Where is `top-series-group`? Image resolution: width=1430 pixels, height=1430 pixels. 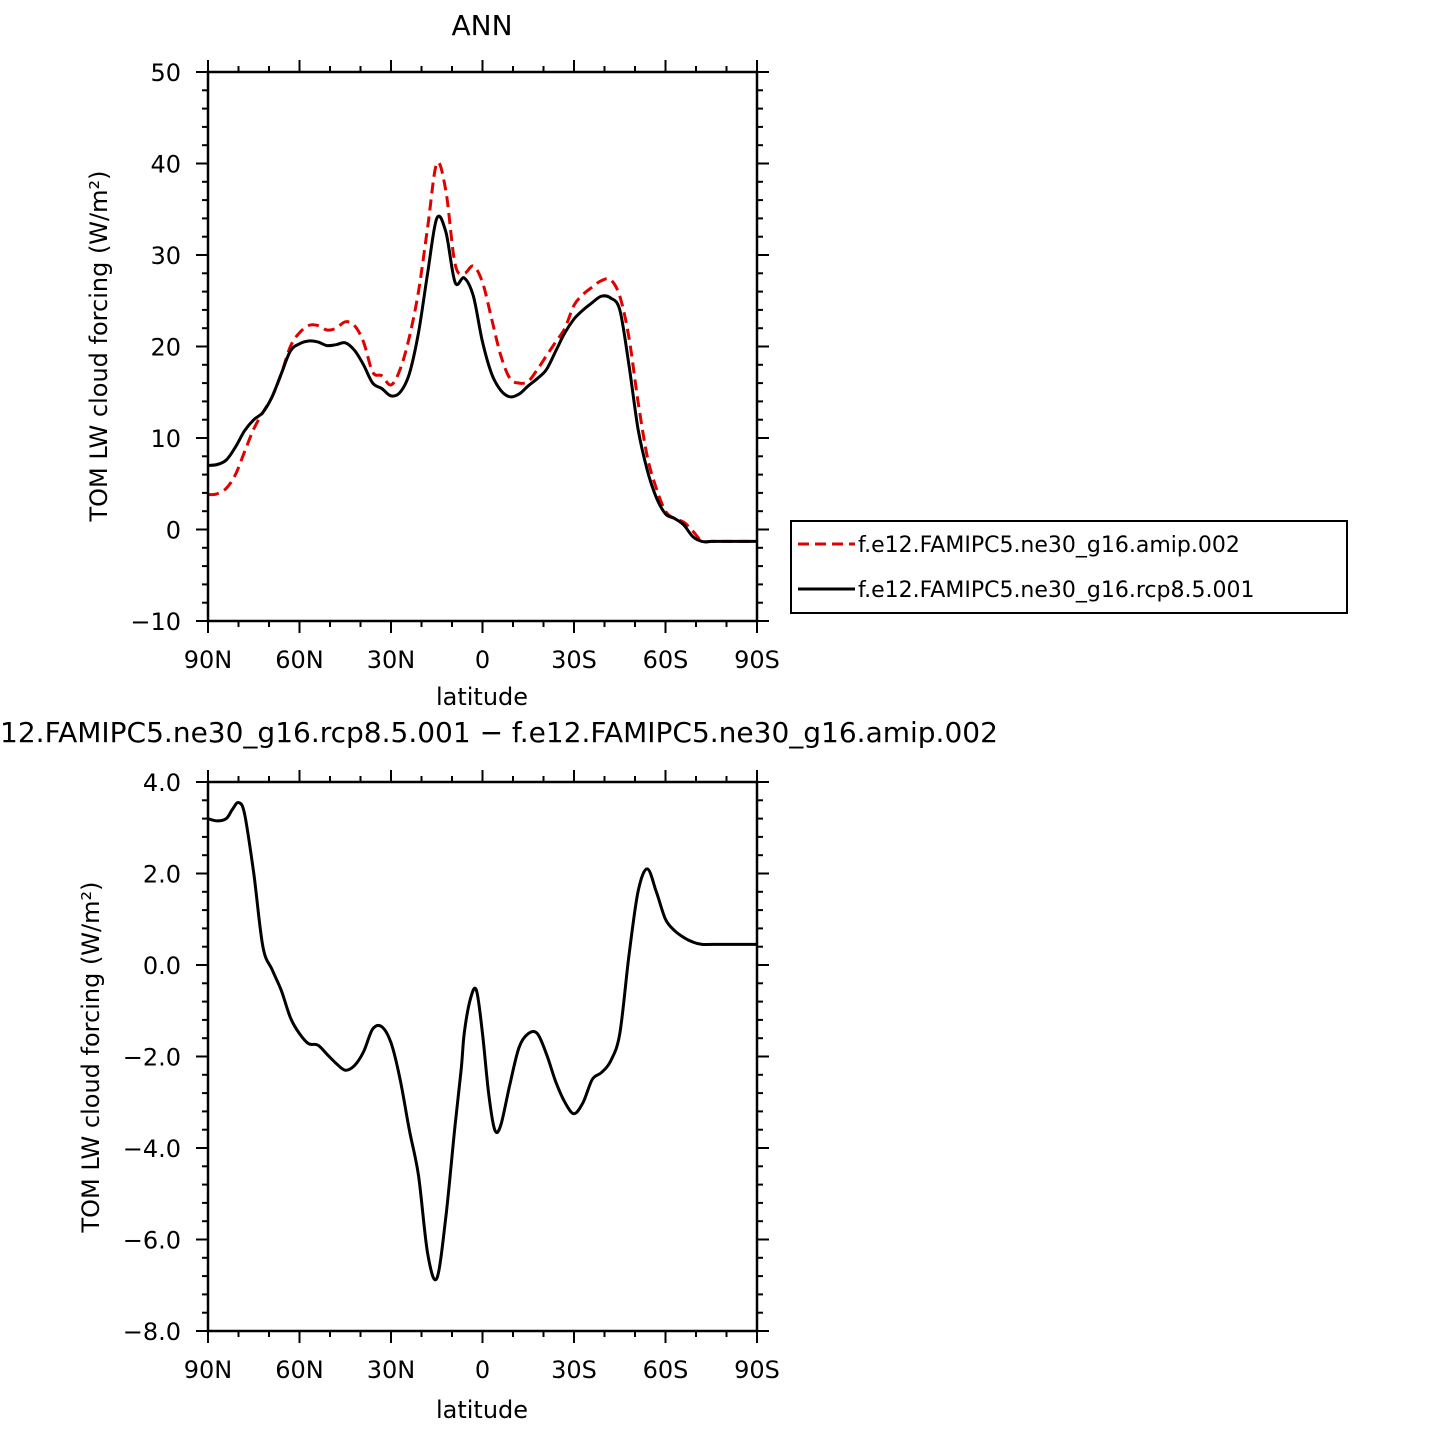 top-series-group is located at coordinates (482, 352).